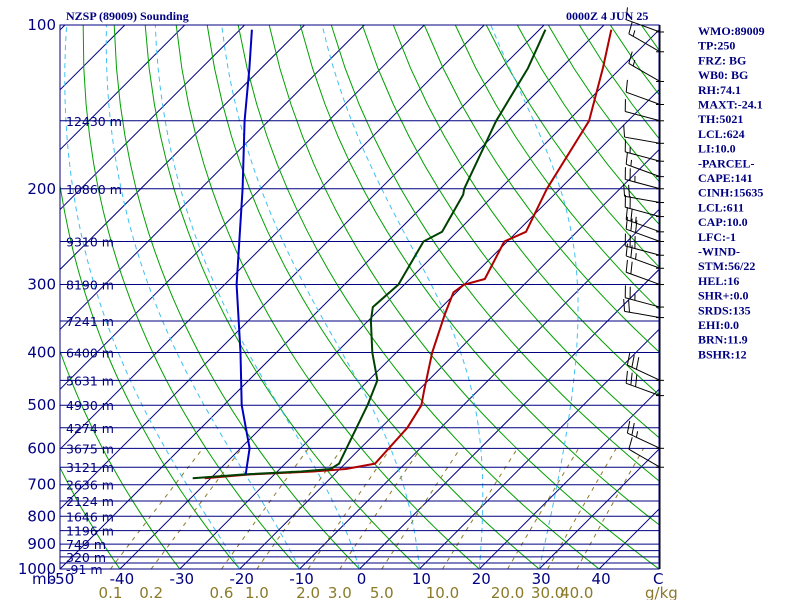 The image size is (800, 600). Describe the element at coordinates (90, 448) in the screenshot. I see `height-label: 3675 m` at that location.